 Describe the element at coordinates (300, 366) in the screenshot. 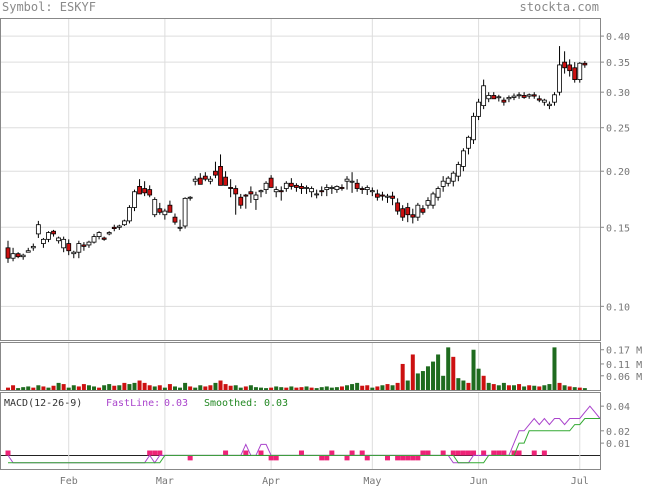

I see `volume-panel-frame` at that location.